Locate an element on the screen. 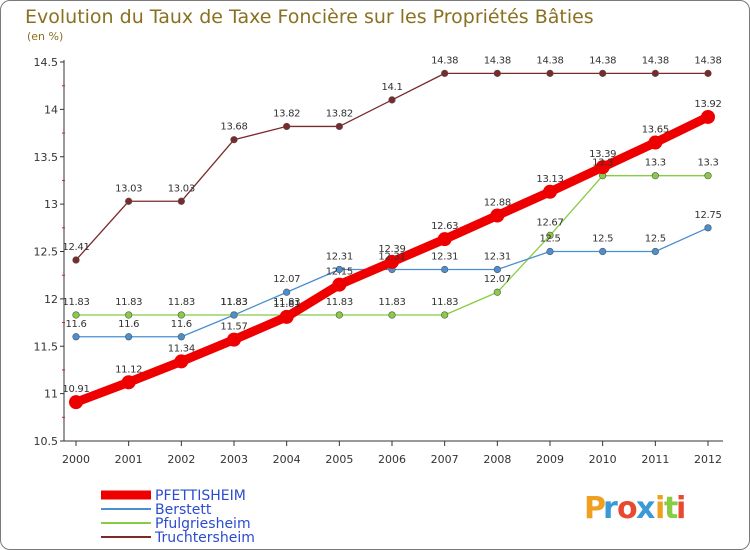  data-label-pfettisheim: 12.15 is located at coordinates (339, 272).